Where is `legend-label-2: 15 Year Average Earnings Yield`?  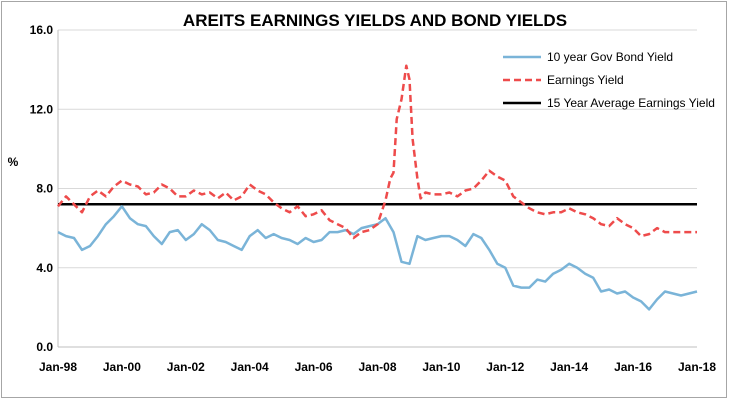
legend-label-2: 15 Year Average Earnings Yield is located at coordinates (631, 103).